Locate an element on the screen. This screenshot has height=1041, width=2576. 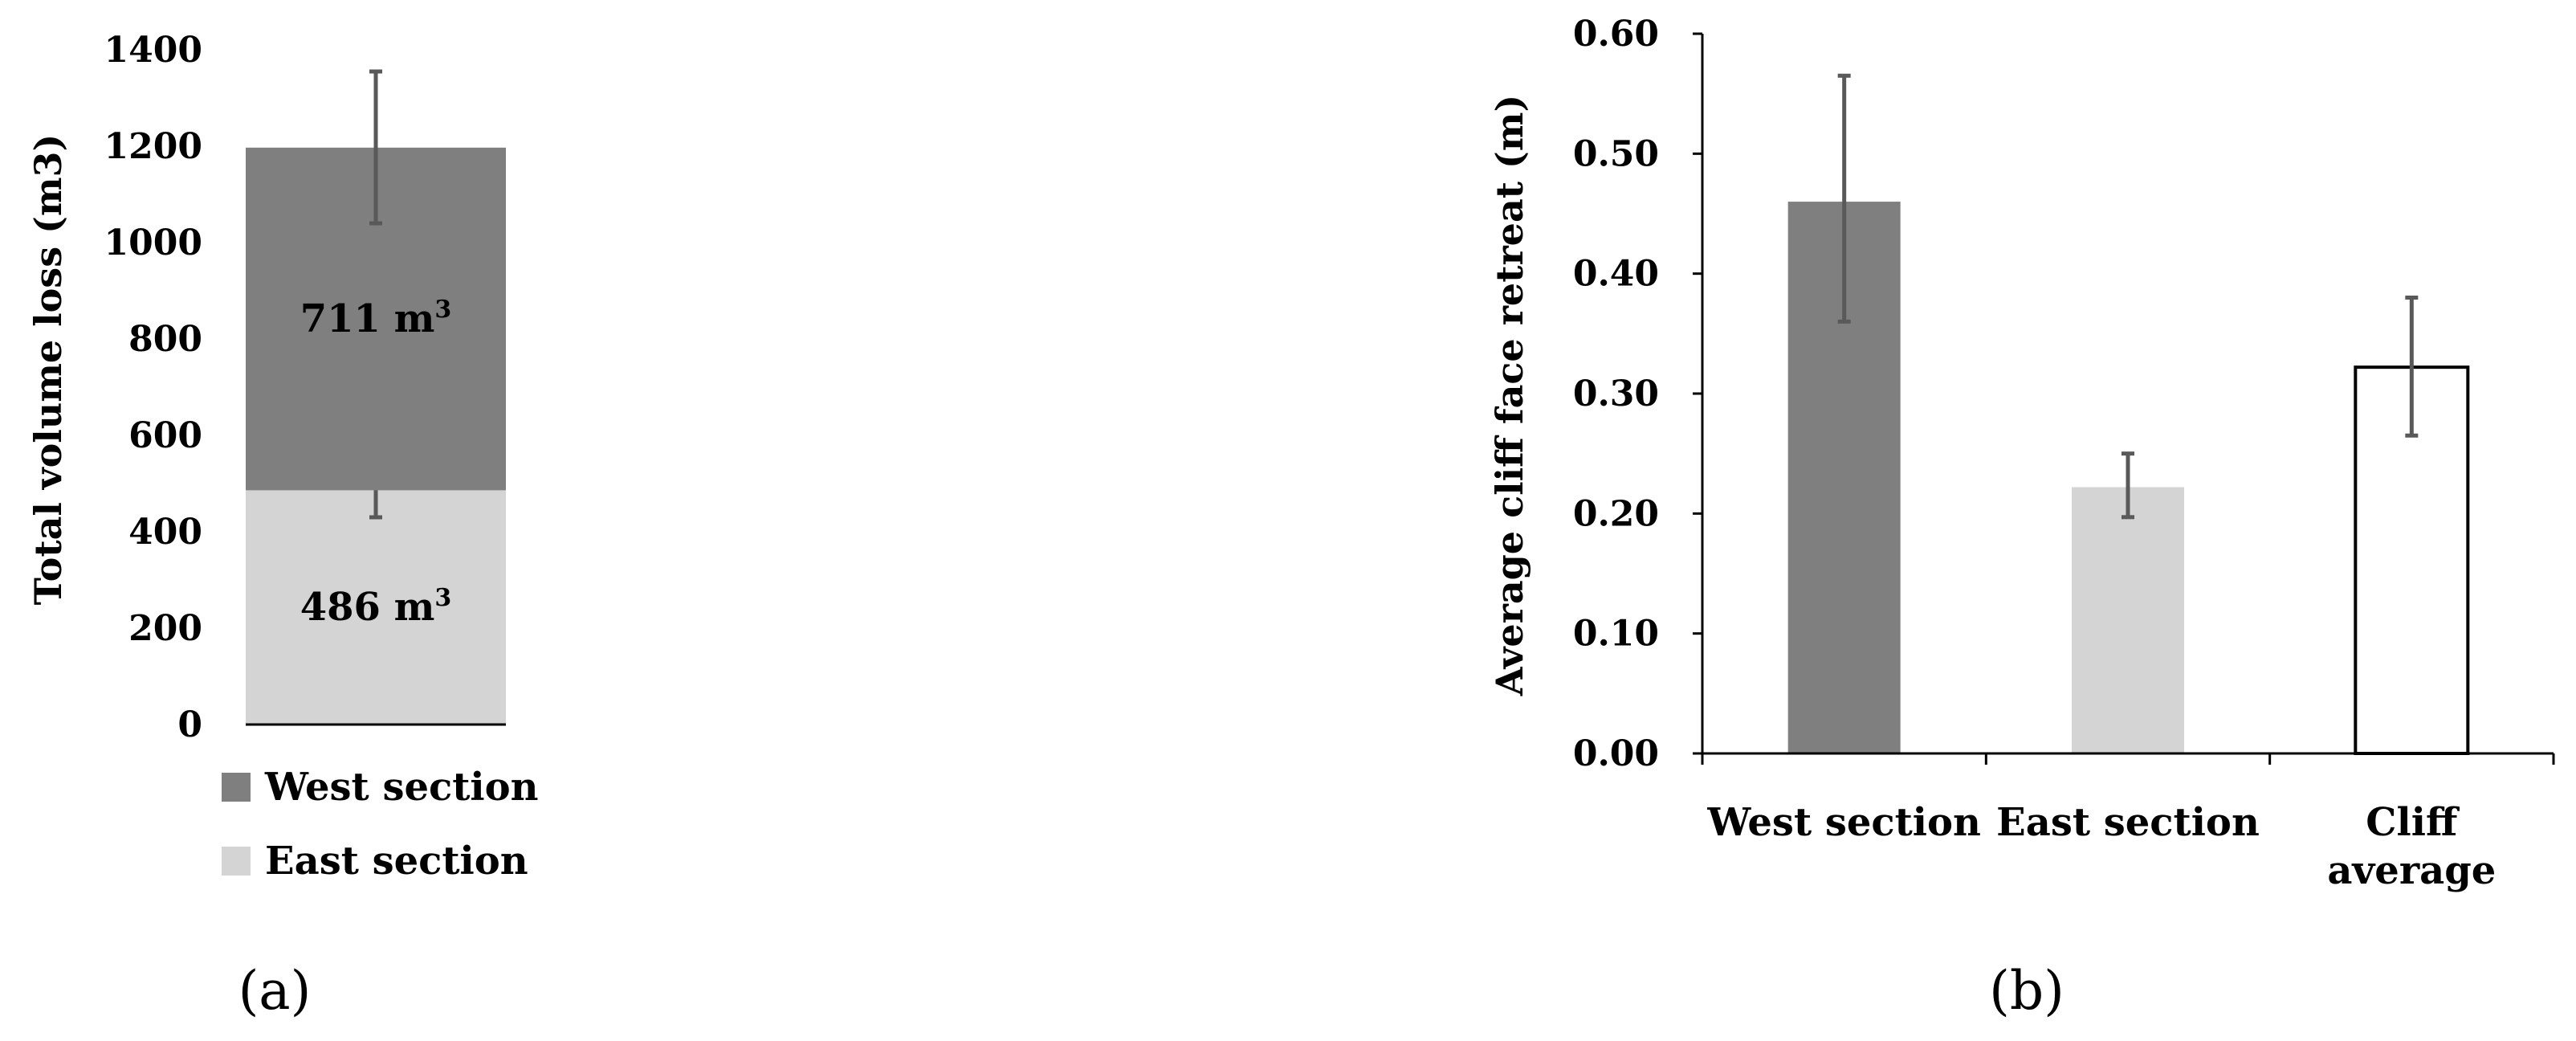
chart-a-bar-label-0: 486 m3 is located at coordinates (376, 607).